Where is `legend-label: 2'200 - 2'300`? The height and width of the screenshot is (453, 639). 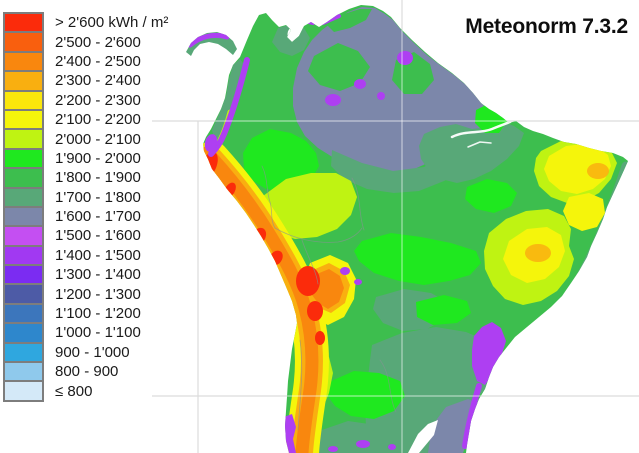
legend-label: 2'200 - 2'300 is located at coordinates (98, 100).